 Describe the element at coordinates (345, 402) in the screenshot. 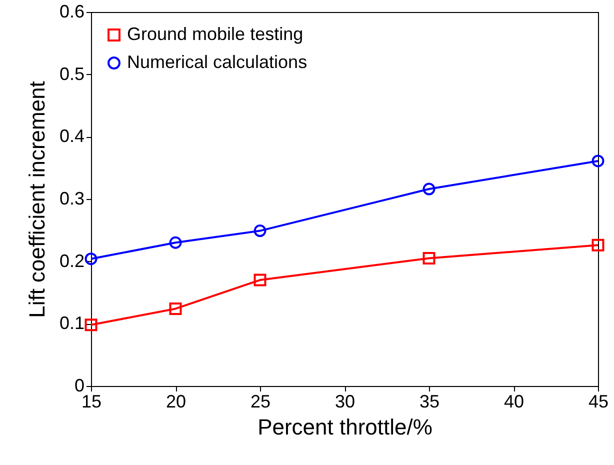

I see `x-tick-label: 30` at that location.